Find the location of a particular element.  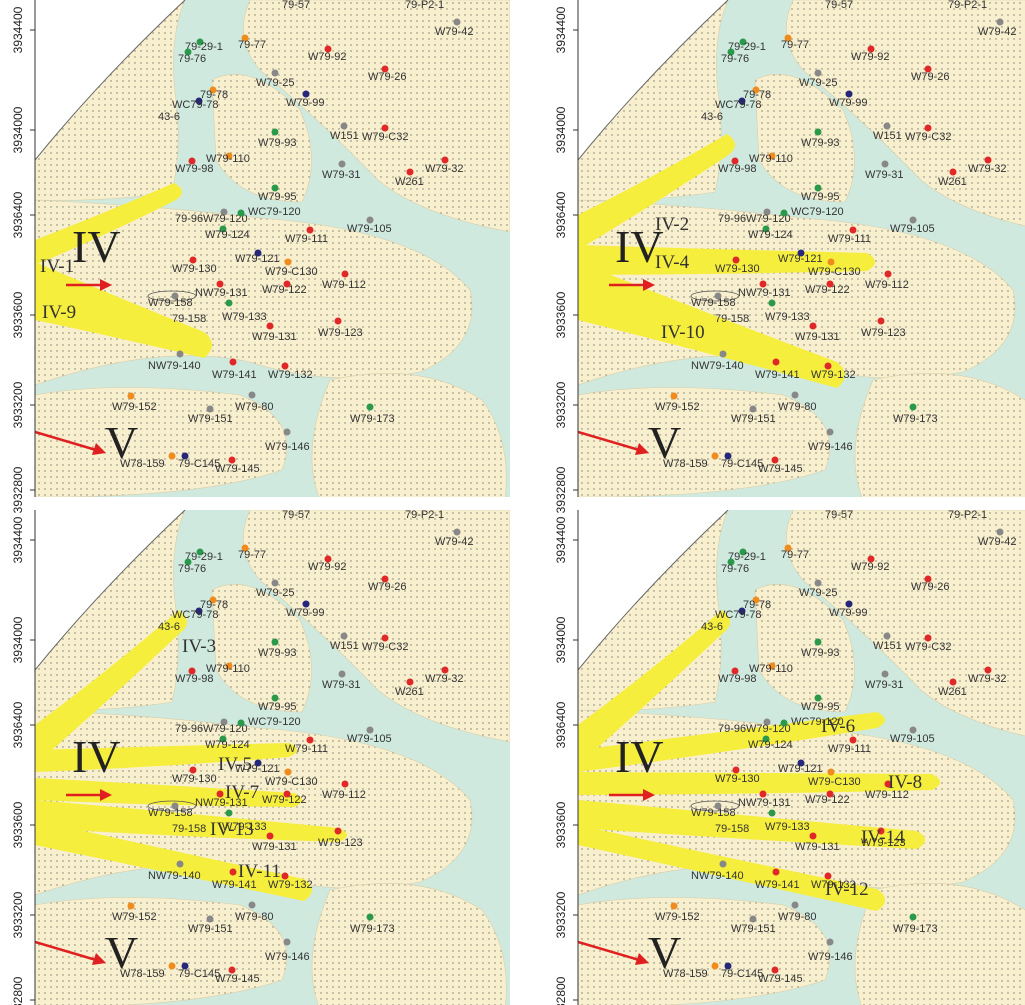

well-label: 79-29-1 is located at coordinates (747, 557).